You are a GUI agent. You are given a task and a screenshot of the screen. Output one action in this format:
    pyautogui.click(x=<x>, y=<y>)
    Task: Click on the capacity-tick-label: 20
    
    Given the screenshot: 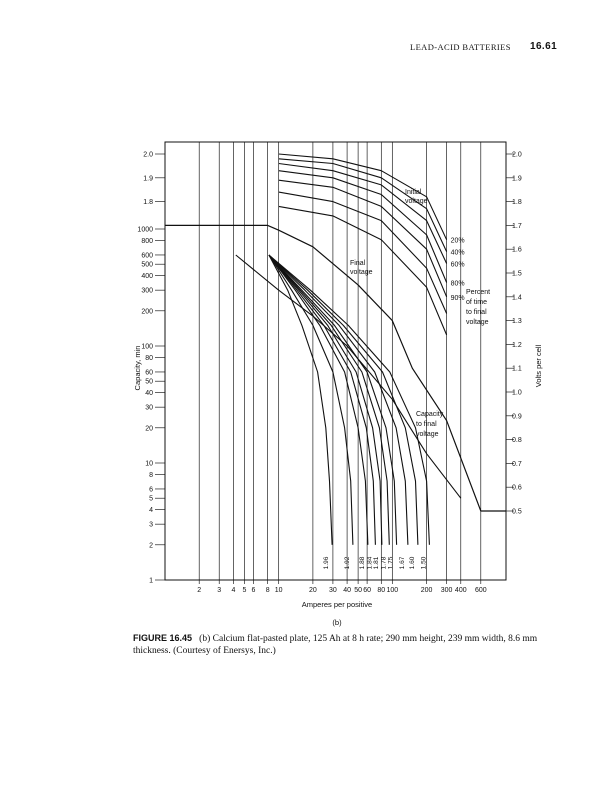 What is the action you would take?
    pyautogui.click(x=149, y=428)
    